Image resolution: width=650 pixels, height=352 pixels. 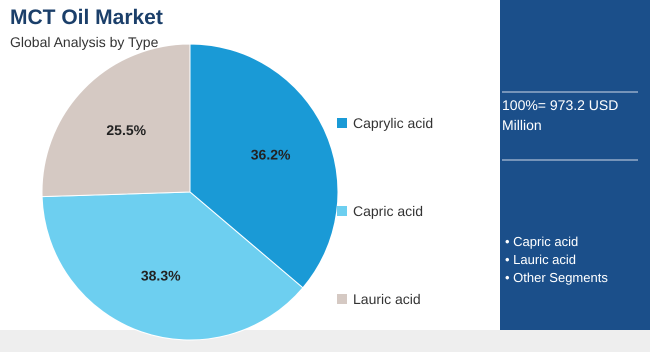 What do you see at coordinates (126, 130) in the screenshot?
I see `data-label: 25.5%` at bounding box center [126, 130].